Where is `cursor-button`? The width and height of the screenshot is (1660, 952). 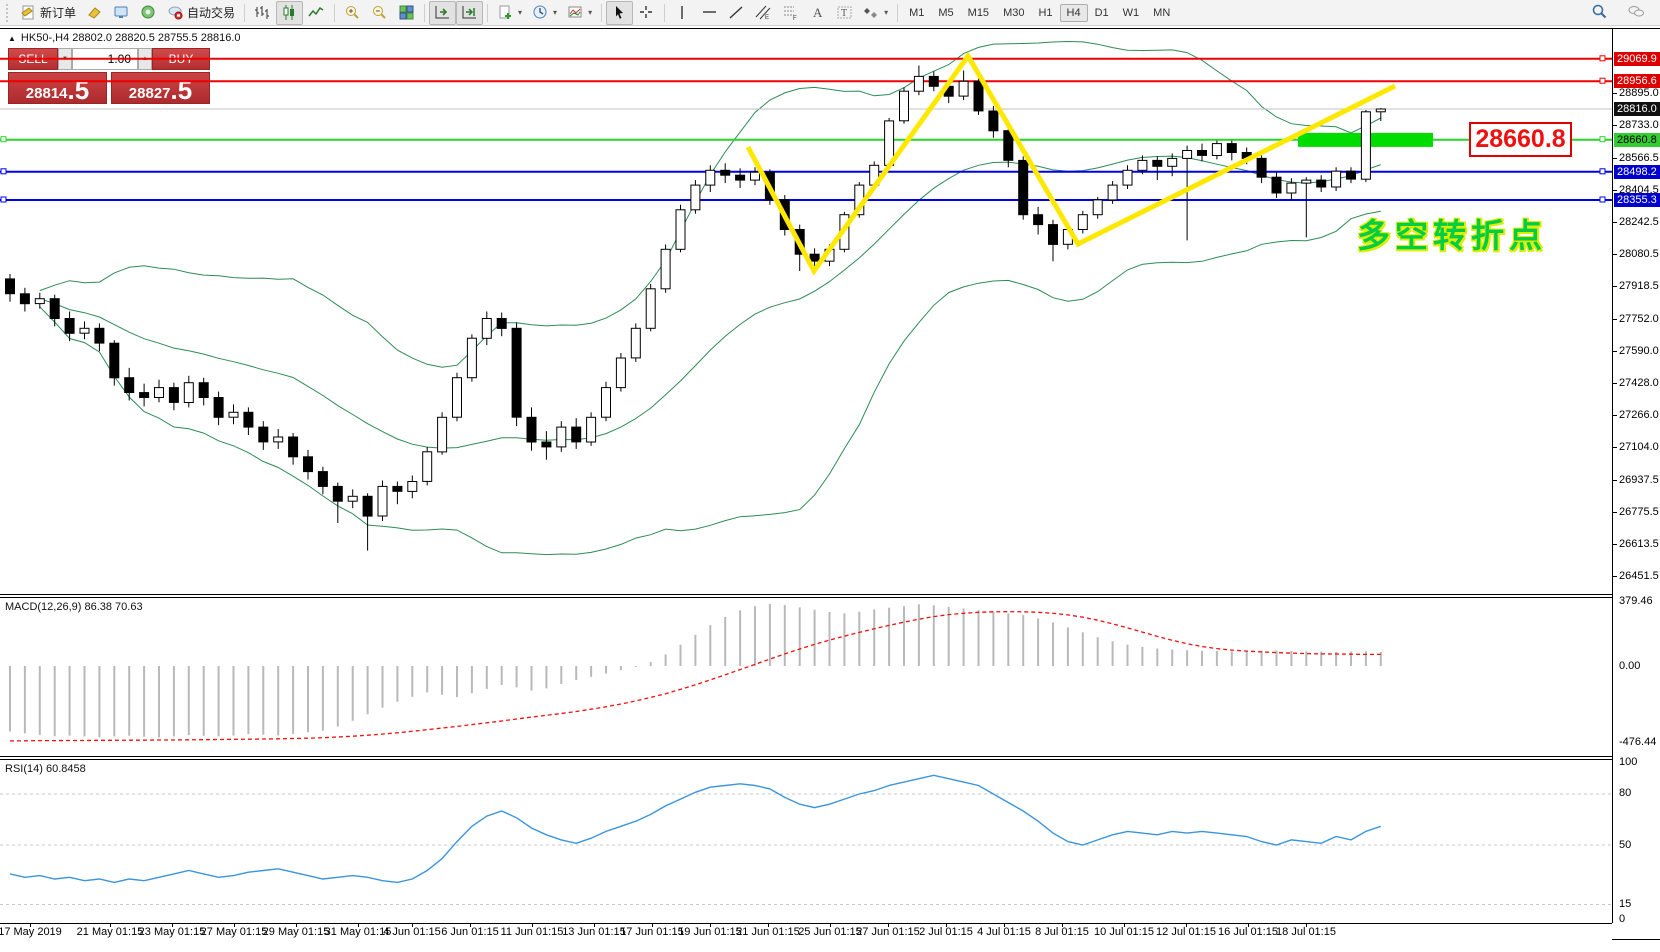
cursor-button is located at coordinates (620, 12).